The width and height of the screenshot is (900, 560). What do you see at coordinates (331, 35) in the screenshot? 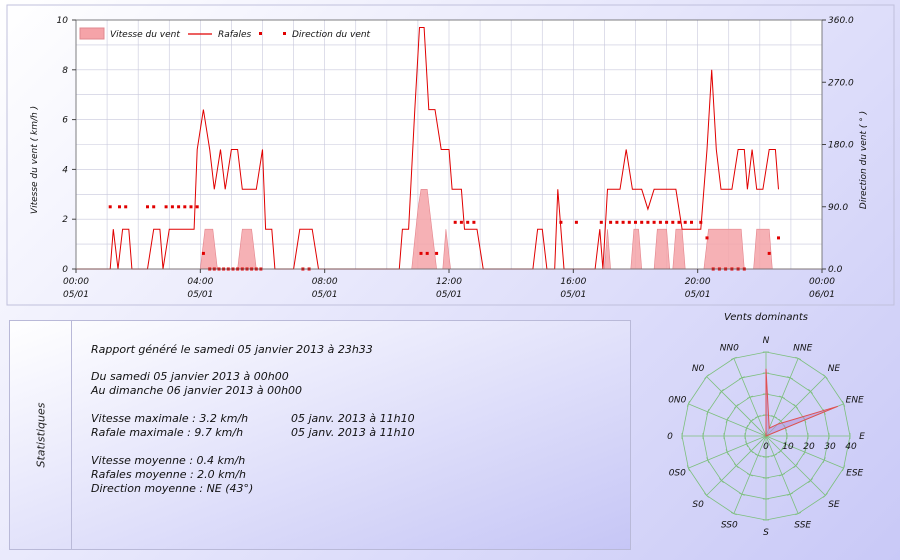
I see `legend-dir-label: Direction du vent` at bounding box center [331, 35].